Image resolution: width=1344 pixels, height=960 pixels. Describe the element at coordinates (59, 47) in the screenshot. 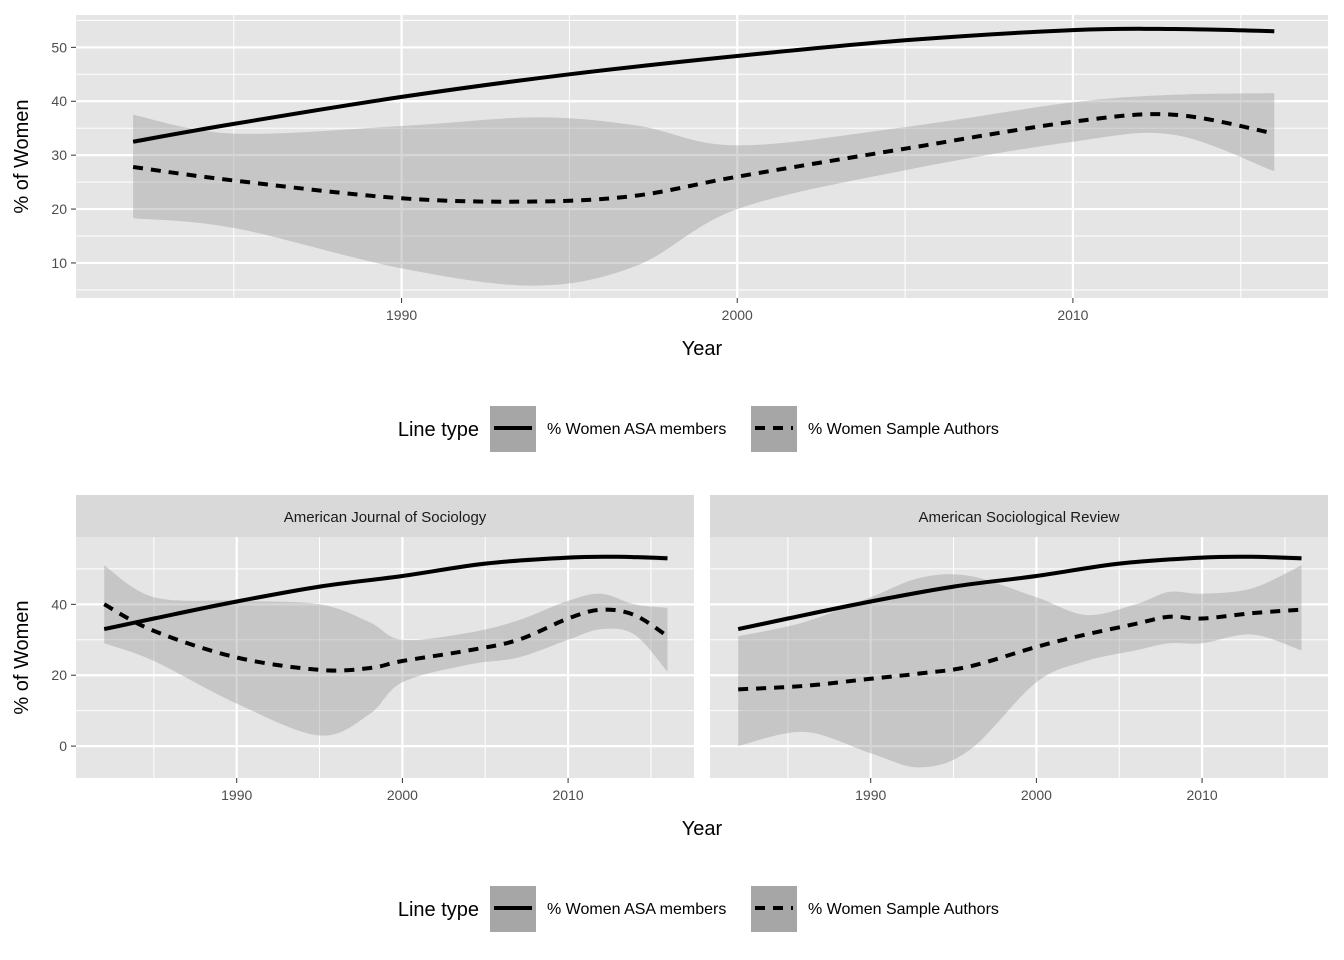

I see `y-tick-label: 50` at that location.